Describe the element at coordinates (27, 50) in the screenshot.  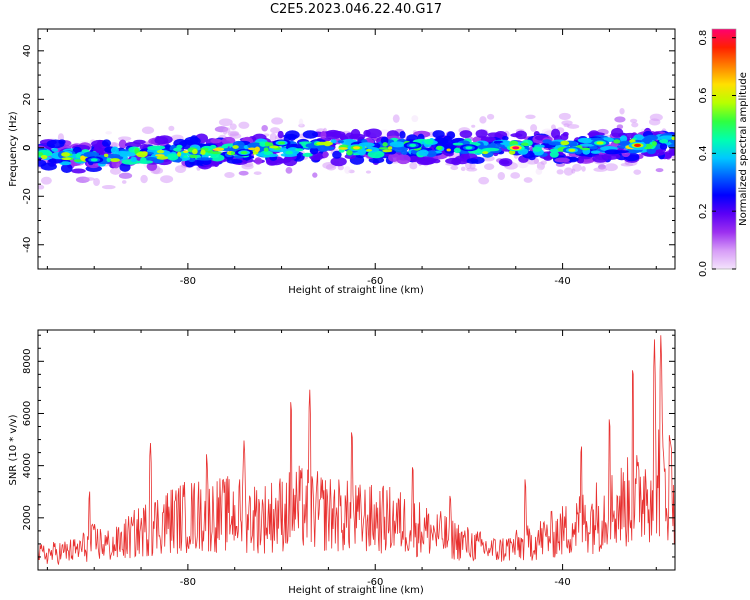
I see `y-tick-label: 40` at that location.